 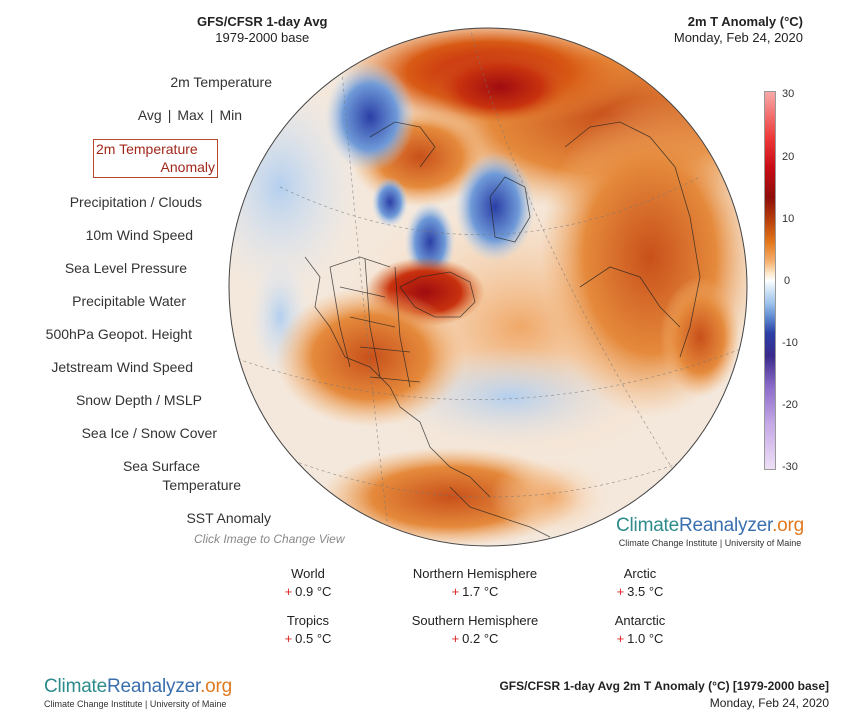 I want to click on colorbar-label-neg30: -30, so click(x=790, y=467).